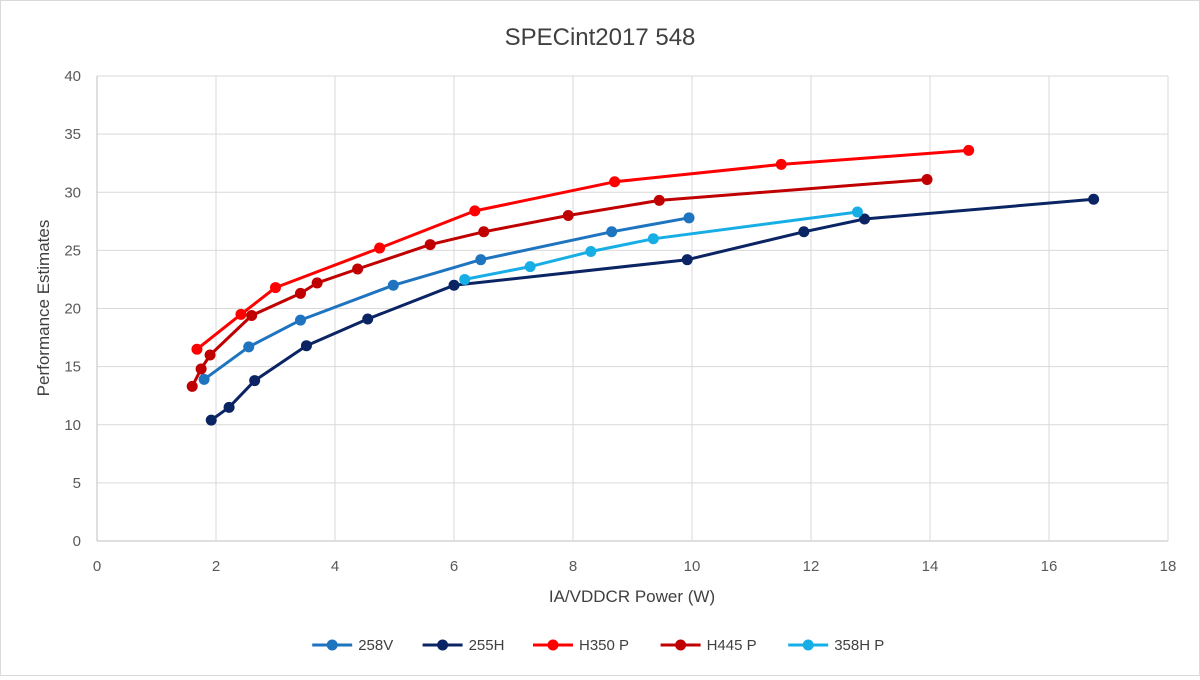  Describe the element at coordinates (1168, 566) in the screenshot. I see `x-tick-label: 18` at that location.